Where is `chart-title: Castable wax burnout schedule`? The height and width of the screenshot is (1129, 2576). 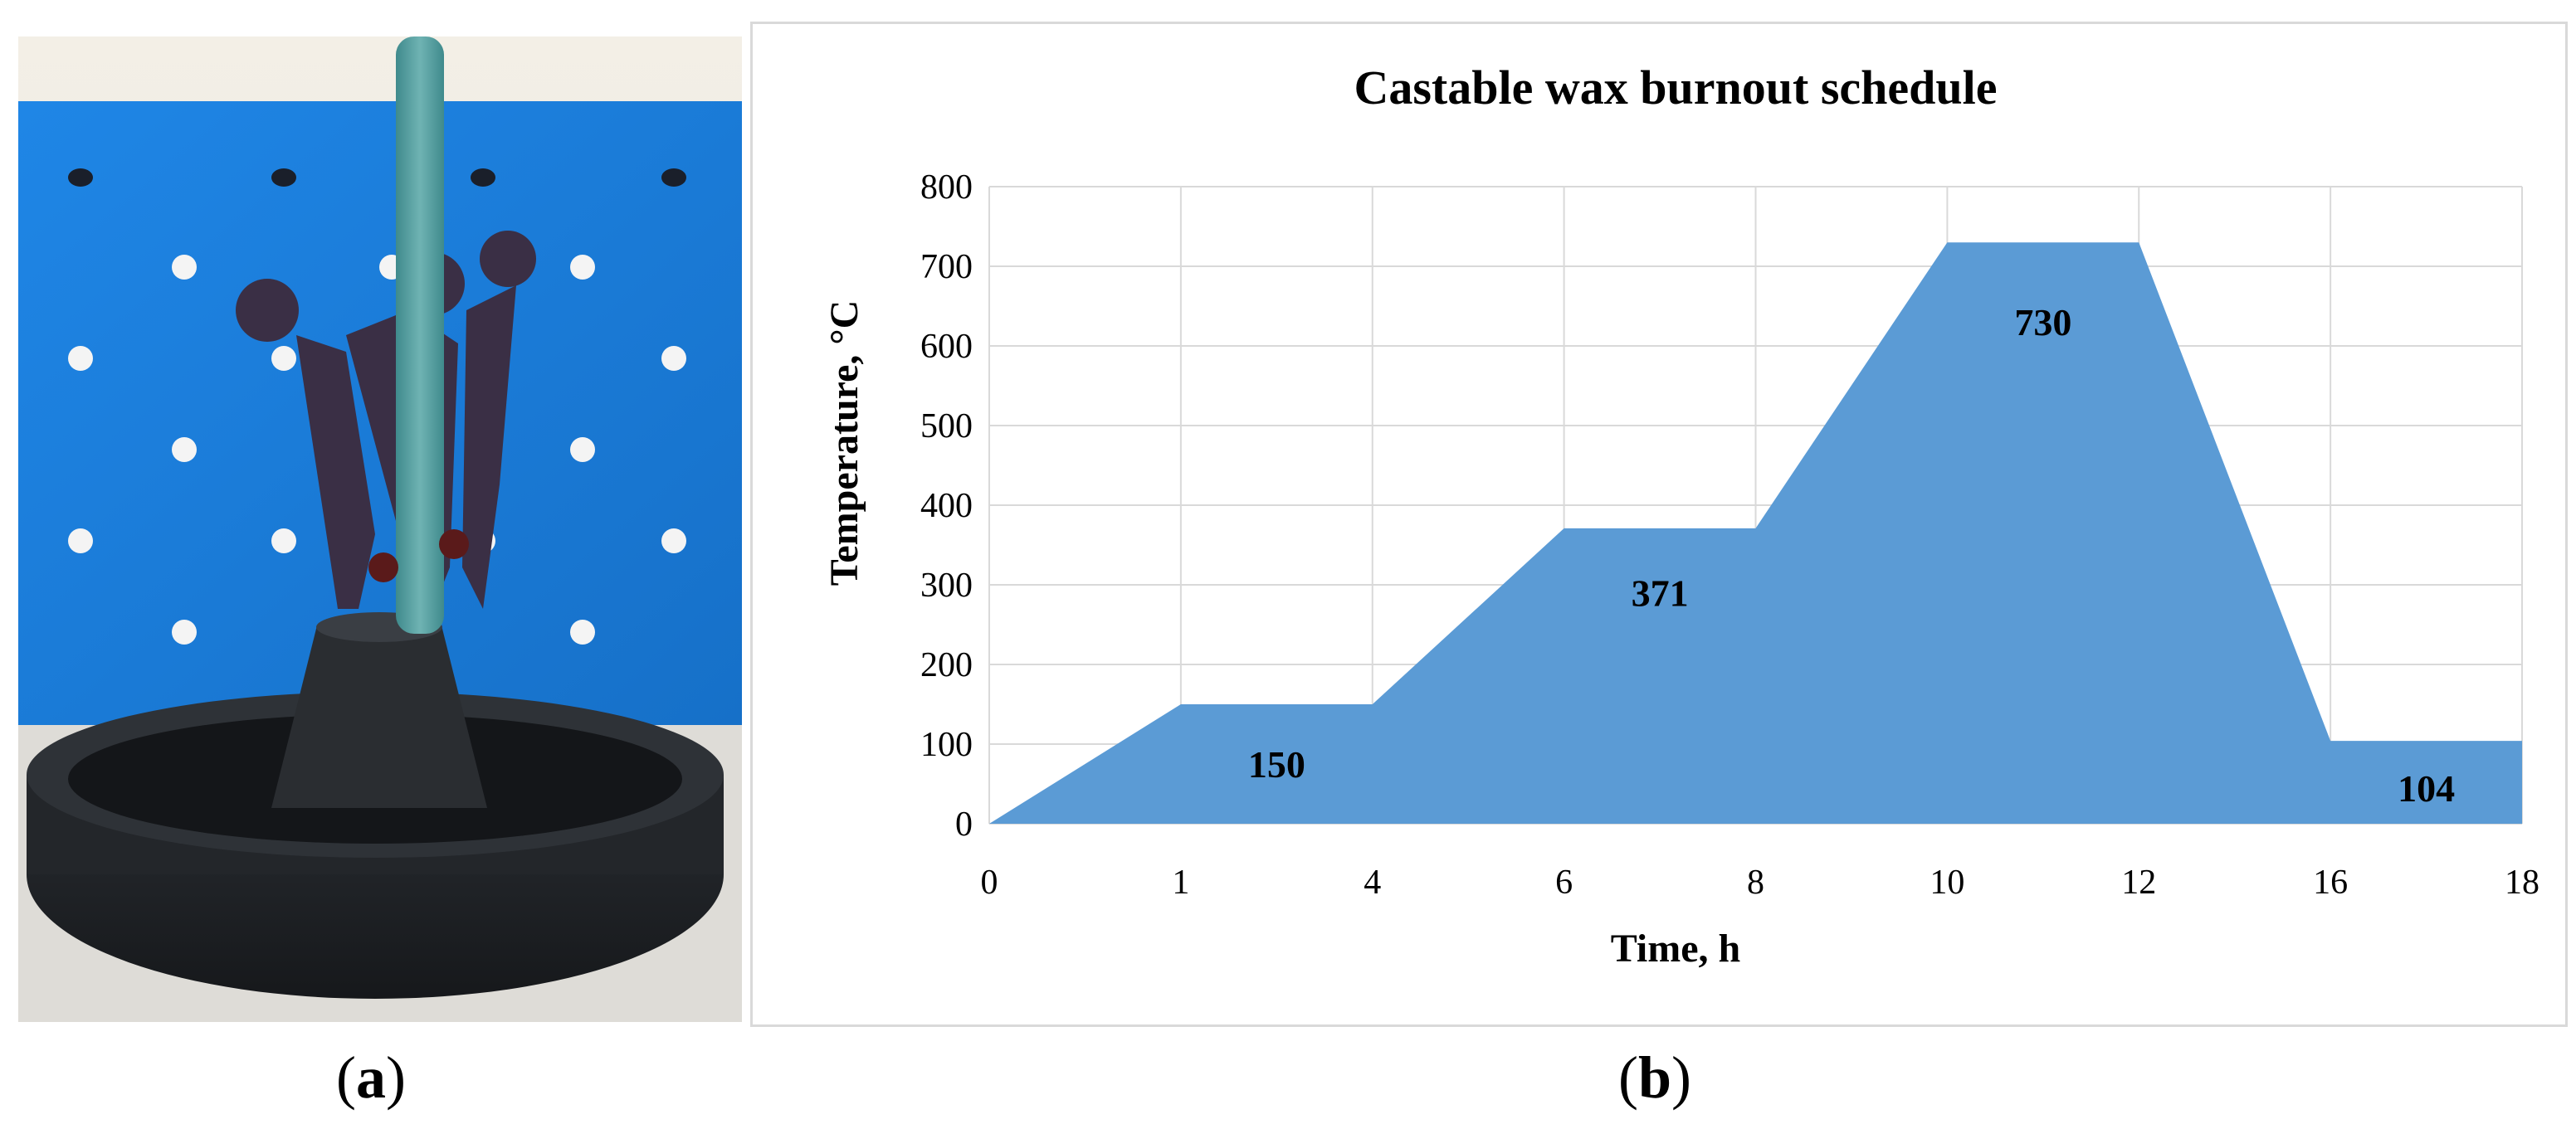
chart-title: Castable wax burnout schedule is located at coordinates (1676, 87).